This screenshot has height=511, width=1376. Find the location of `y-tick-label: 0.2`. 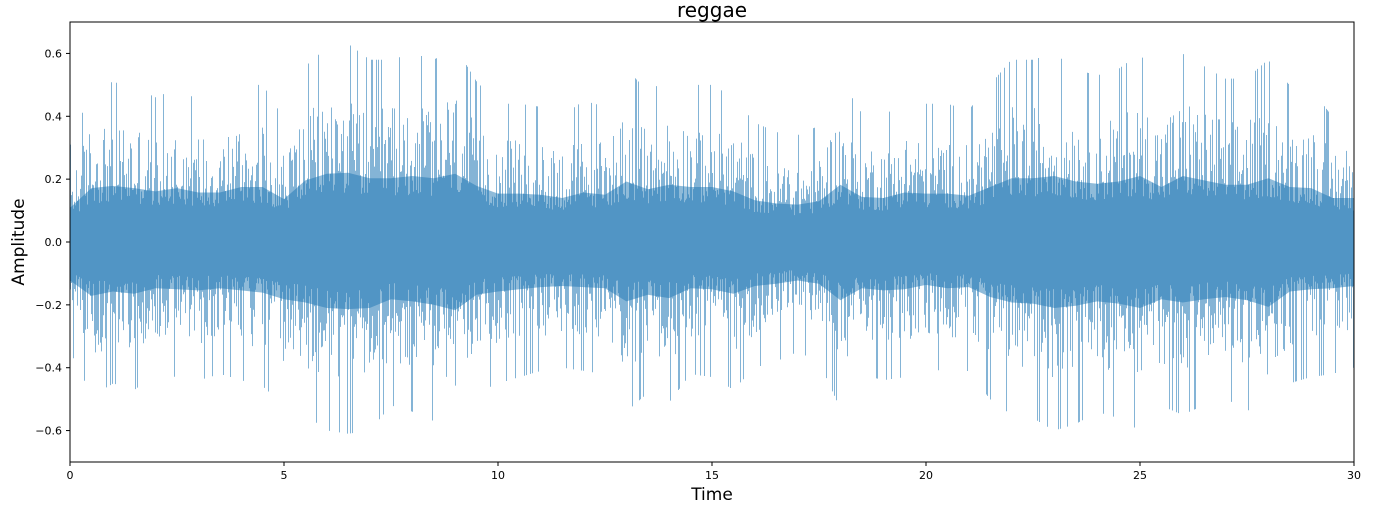

y-tick-label: 0.2 is located at coordinates (54, 179).